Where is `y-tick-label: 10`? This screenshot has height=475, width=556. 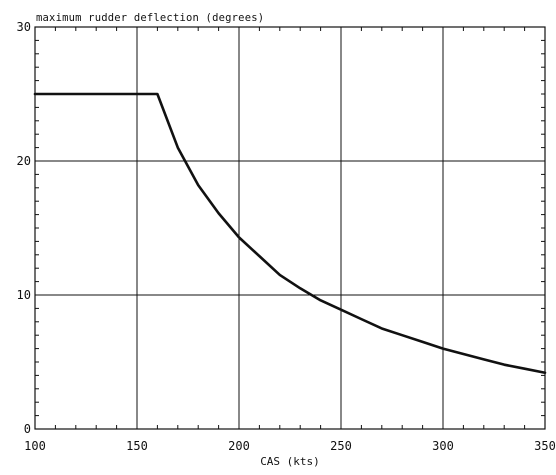 y-tick-label: 10 is located at coordinates (24, 295).